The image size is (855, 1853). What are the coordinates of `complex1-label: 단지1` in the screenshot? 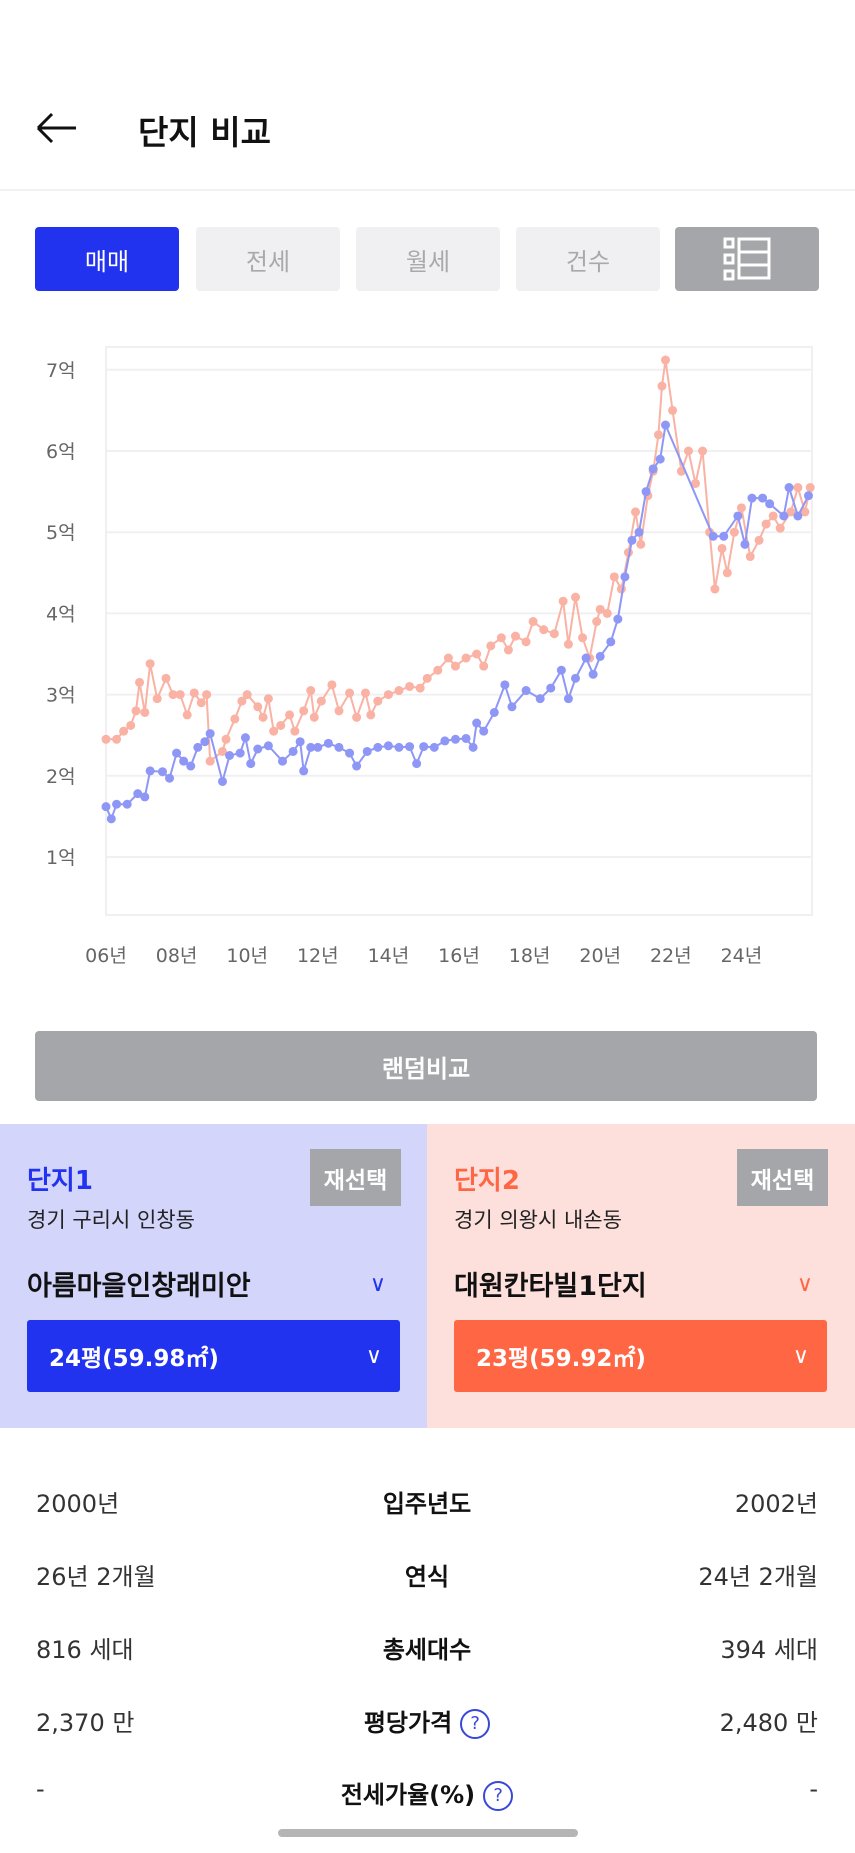 It's located at (60, 1181).